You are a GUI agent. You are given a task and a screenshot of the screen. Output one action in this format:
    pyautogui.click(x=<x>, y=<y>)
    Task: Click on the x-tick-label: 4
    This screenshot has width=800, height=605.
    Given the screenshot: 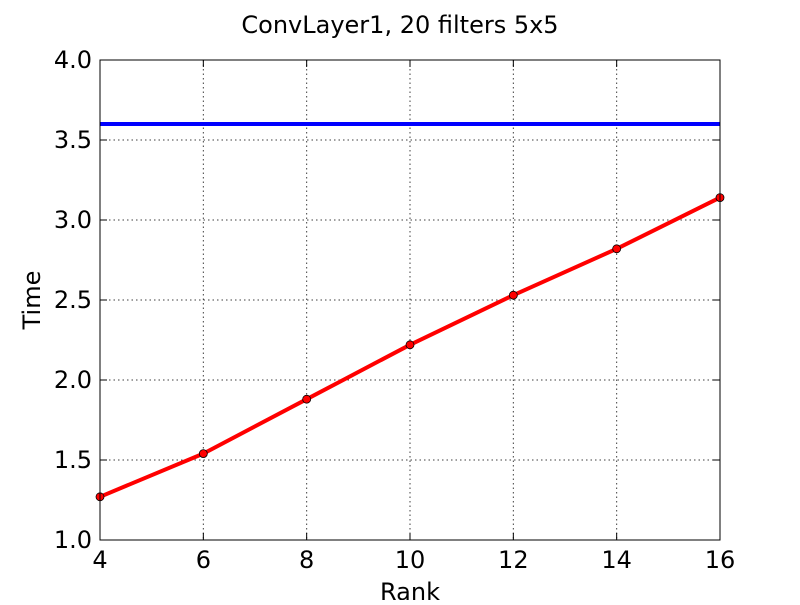 What is the action you would take?
    pyautogui.click(x=99, y=560)
    